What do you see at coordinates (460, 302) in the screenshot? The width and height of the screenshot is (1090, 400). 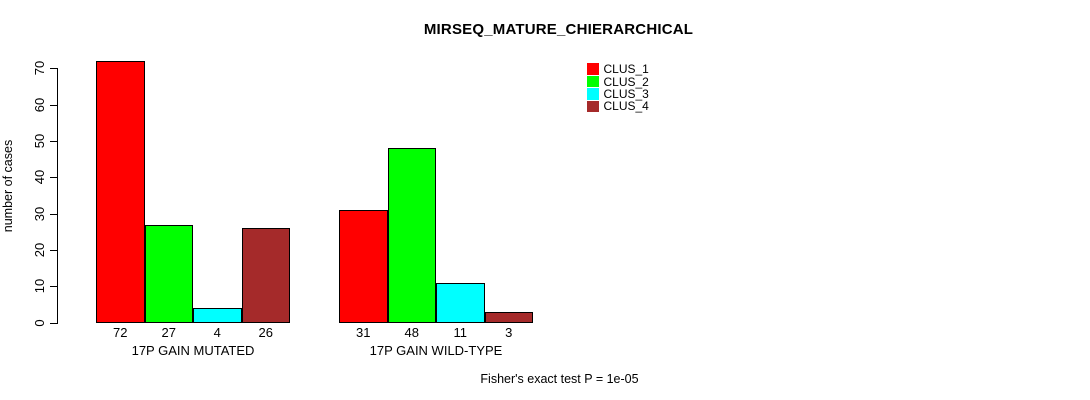 I see `bar-clus-3-group2` at bounding box center [460, 302].